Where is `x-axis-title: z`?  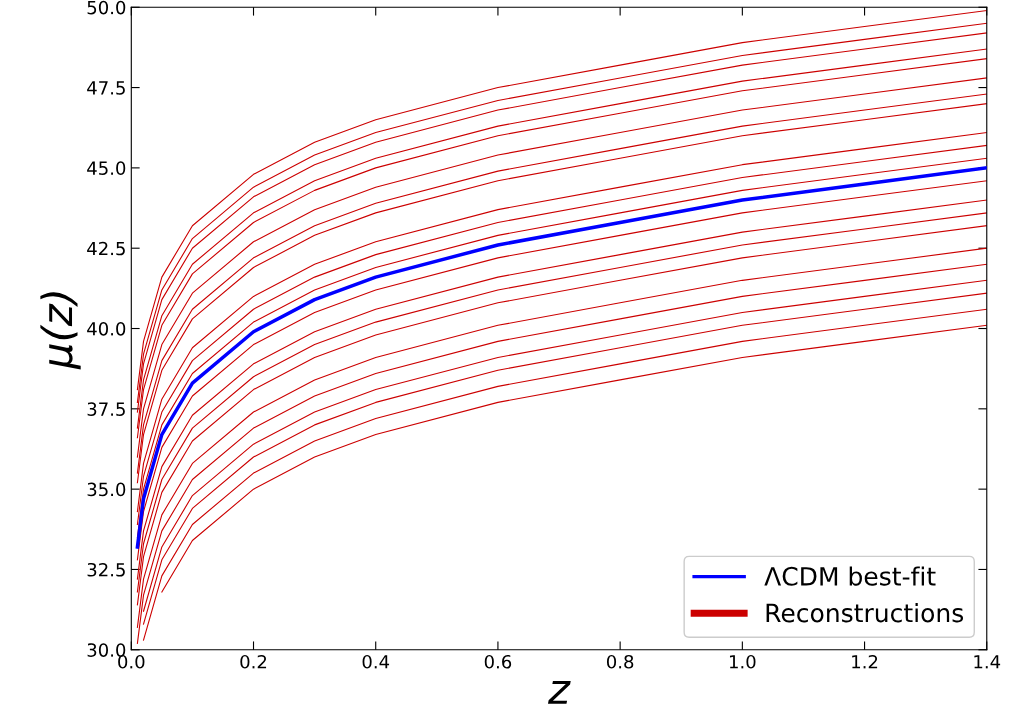 x-axis-title: z is located at coordinates (559, 692).